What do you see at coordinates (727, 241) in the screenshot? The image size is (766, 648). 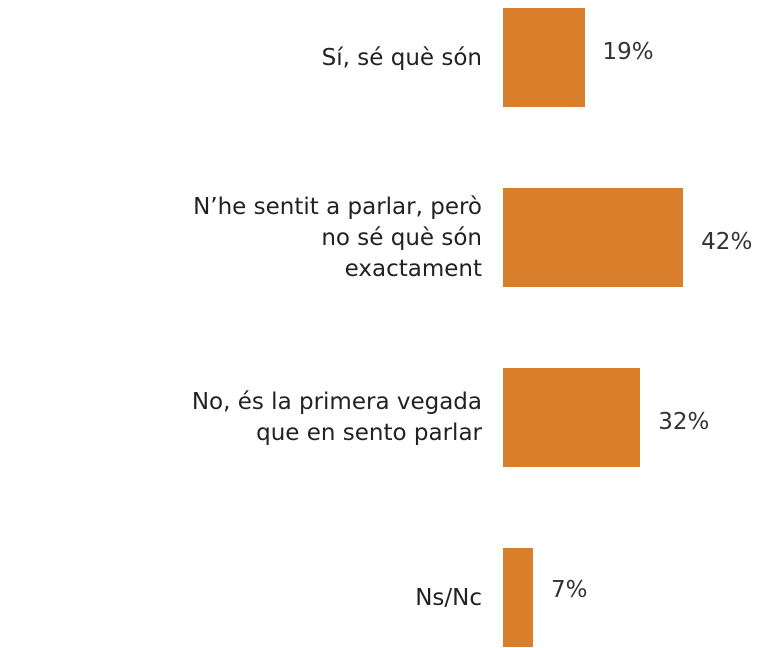 I see `value-label: 42%` at bounding box center [727, 241].